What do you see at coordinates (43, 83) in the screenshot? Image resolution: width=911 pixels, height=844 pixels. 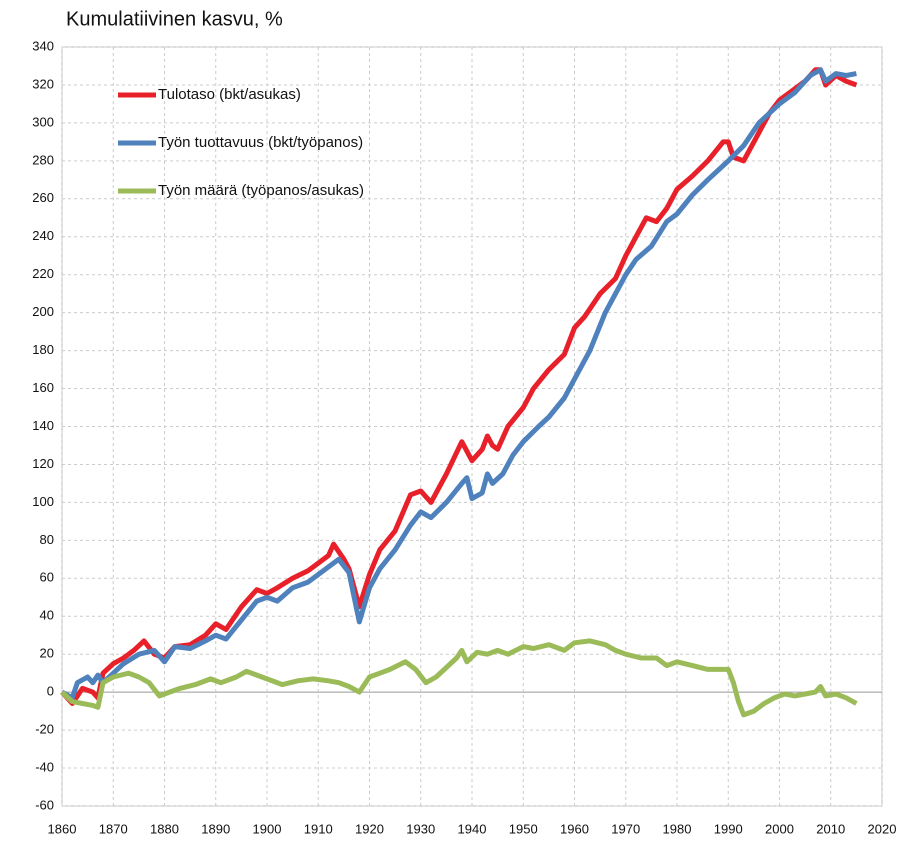 I see `y-tick-label: 320` at bounding box center [43, 83].